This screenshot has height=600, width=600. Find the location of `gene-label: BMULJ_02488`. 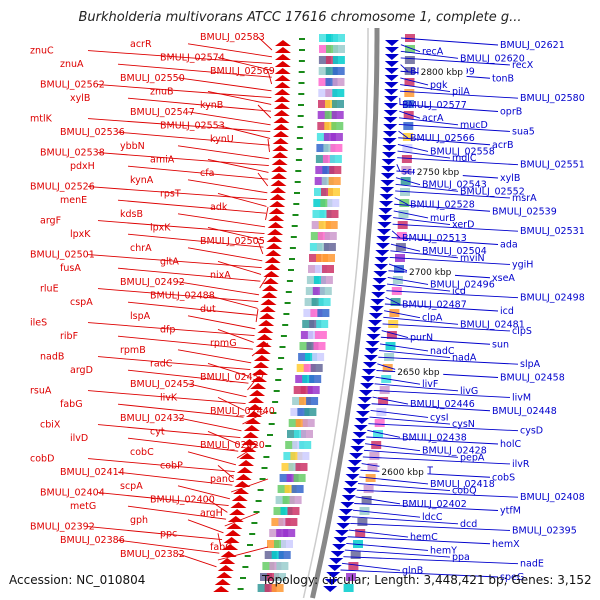

gene-label: BMULJ_02488 is located at coordinates (182, 295).